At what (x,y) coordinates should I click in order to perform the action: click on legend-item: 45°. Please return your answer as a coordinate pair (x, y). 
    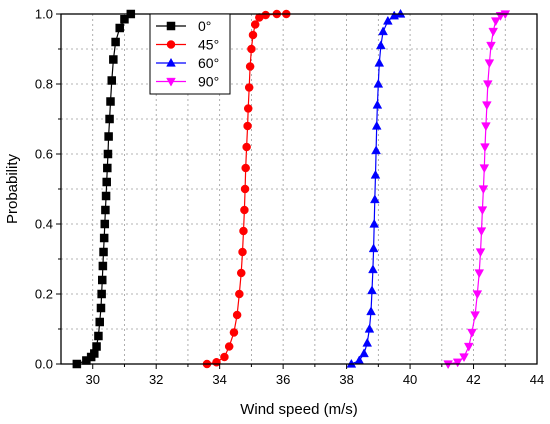
    Looking at the image, I should click on (187, 45).